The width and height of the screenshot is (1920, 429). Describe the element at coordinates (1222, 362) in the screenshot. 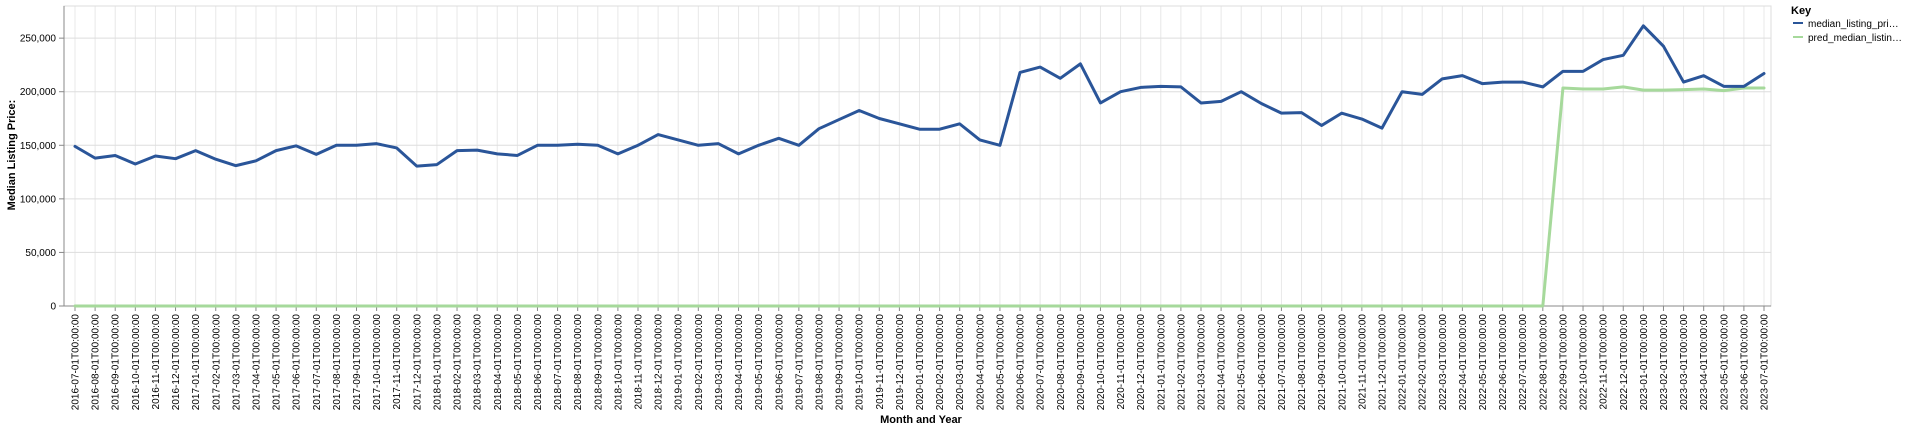

I see `x-tick-label: 2021-04-01T00:00:00` at that location.